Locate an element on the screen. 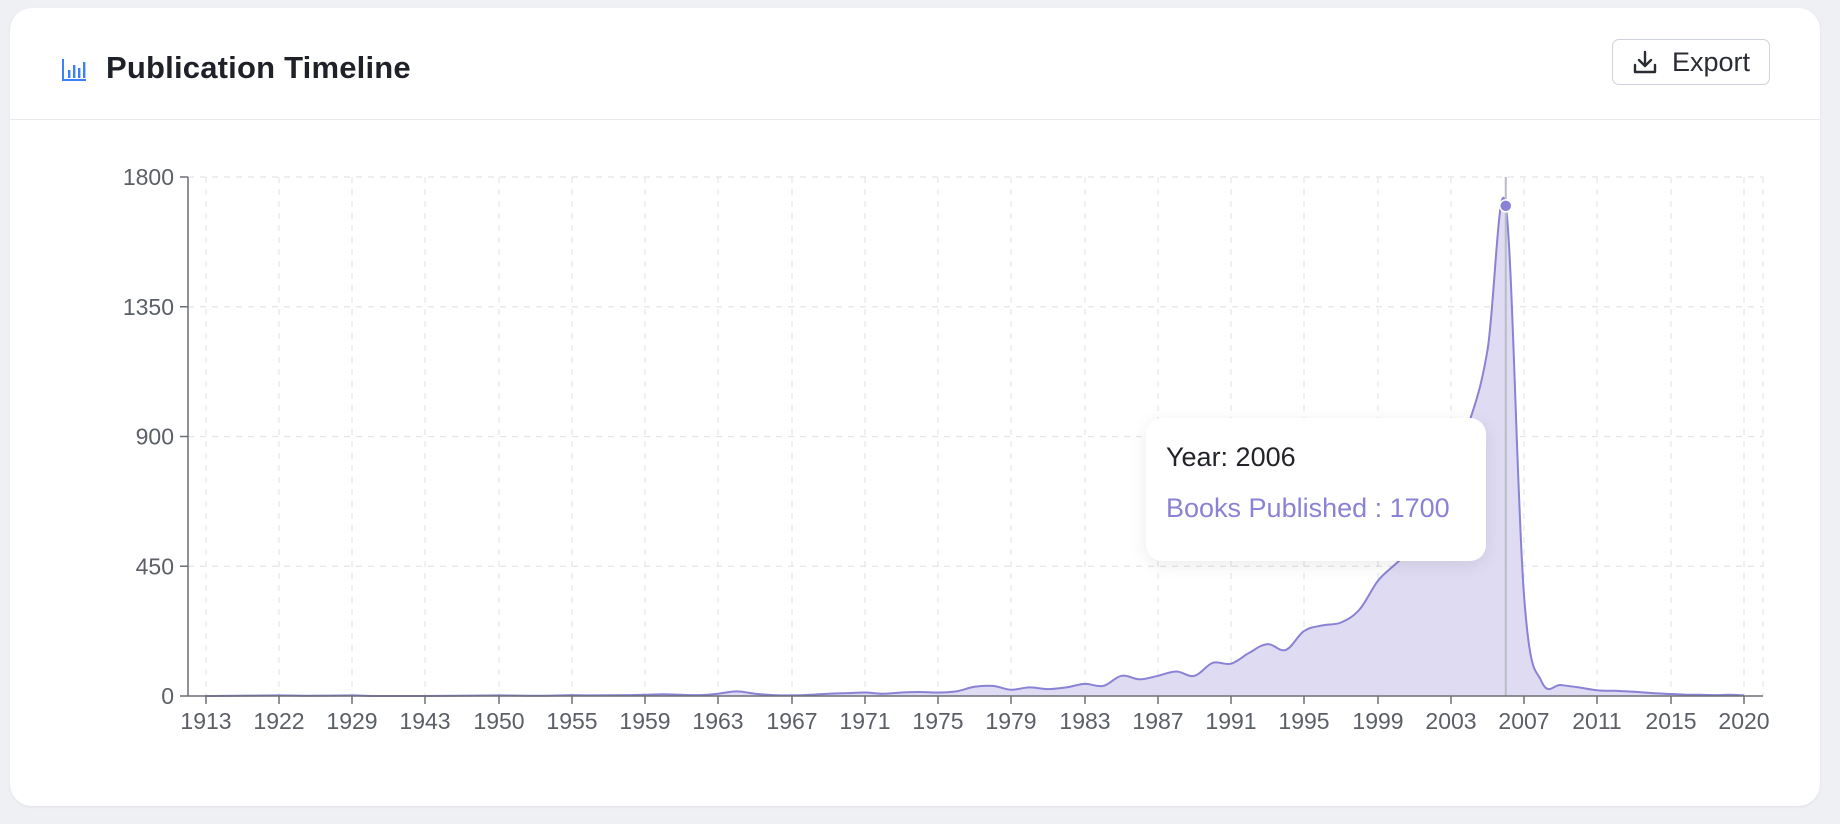 The image size is (1840, 824). x-tick-label: 2015 is located at coordinates (1670, 721).